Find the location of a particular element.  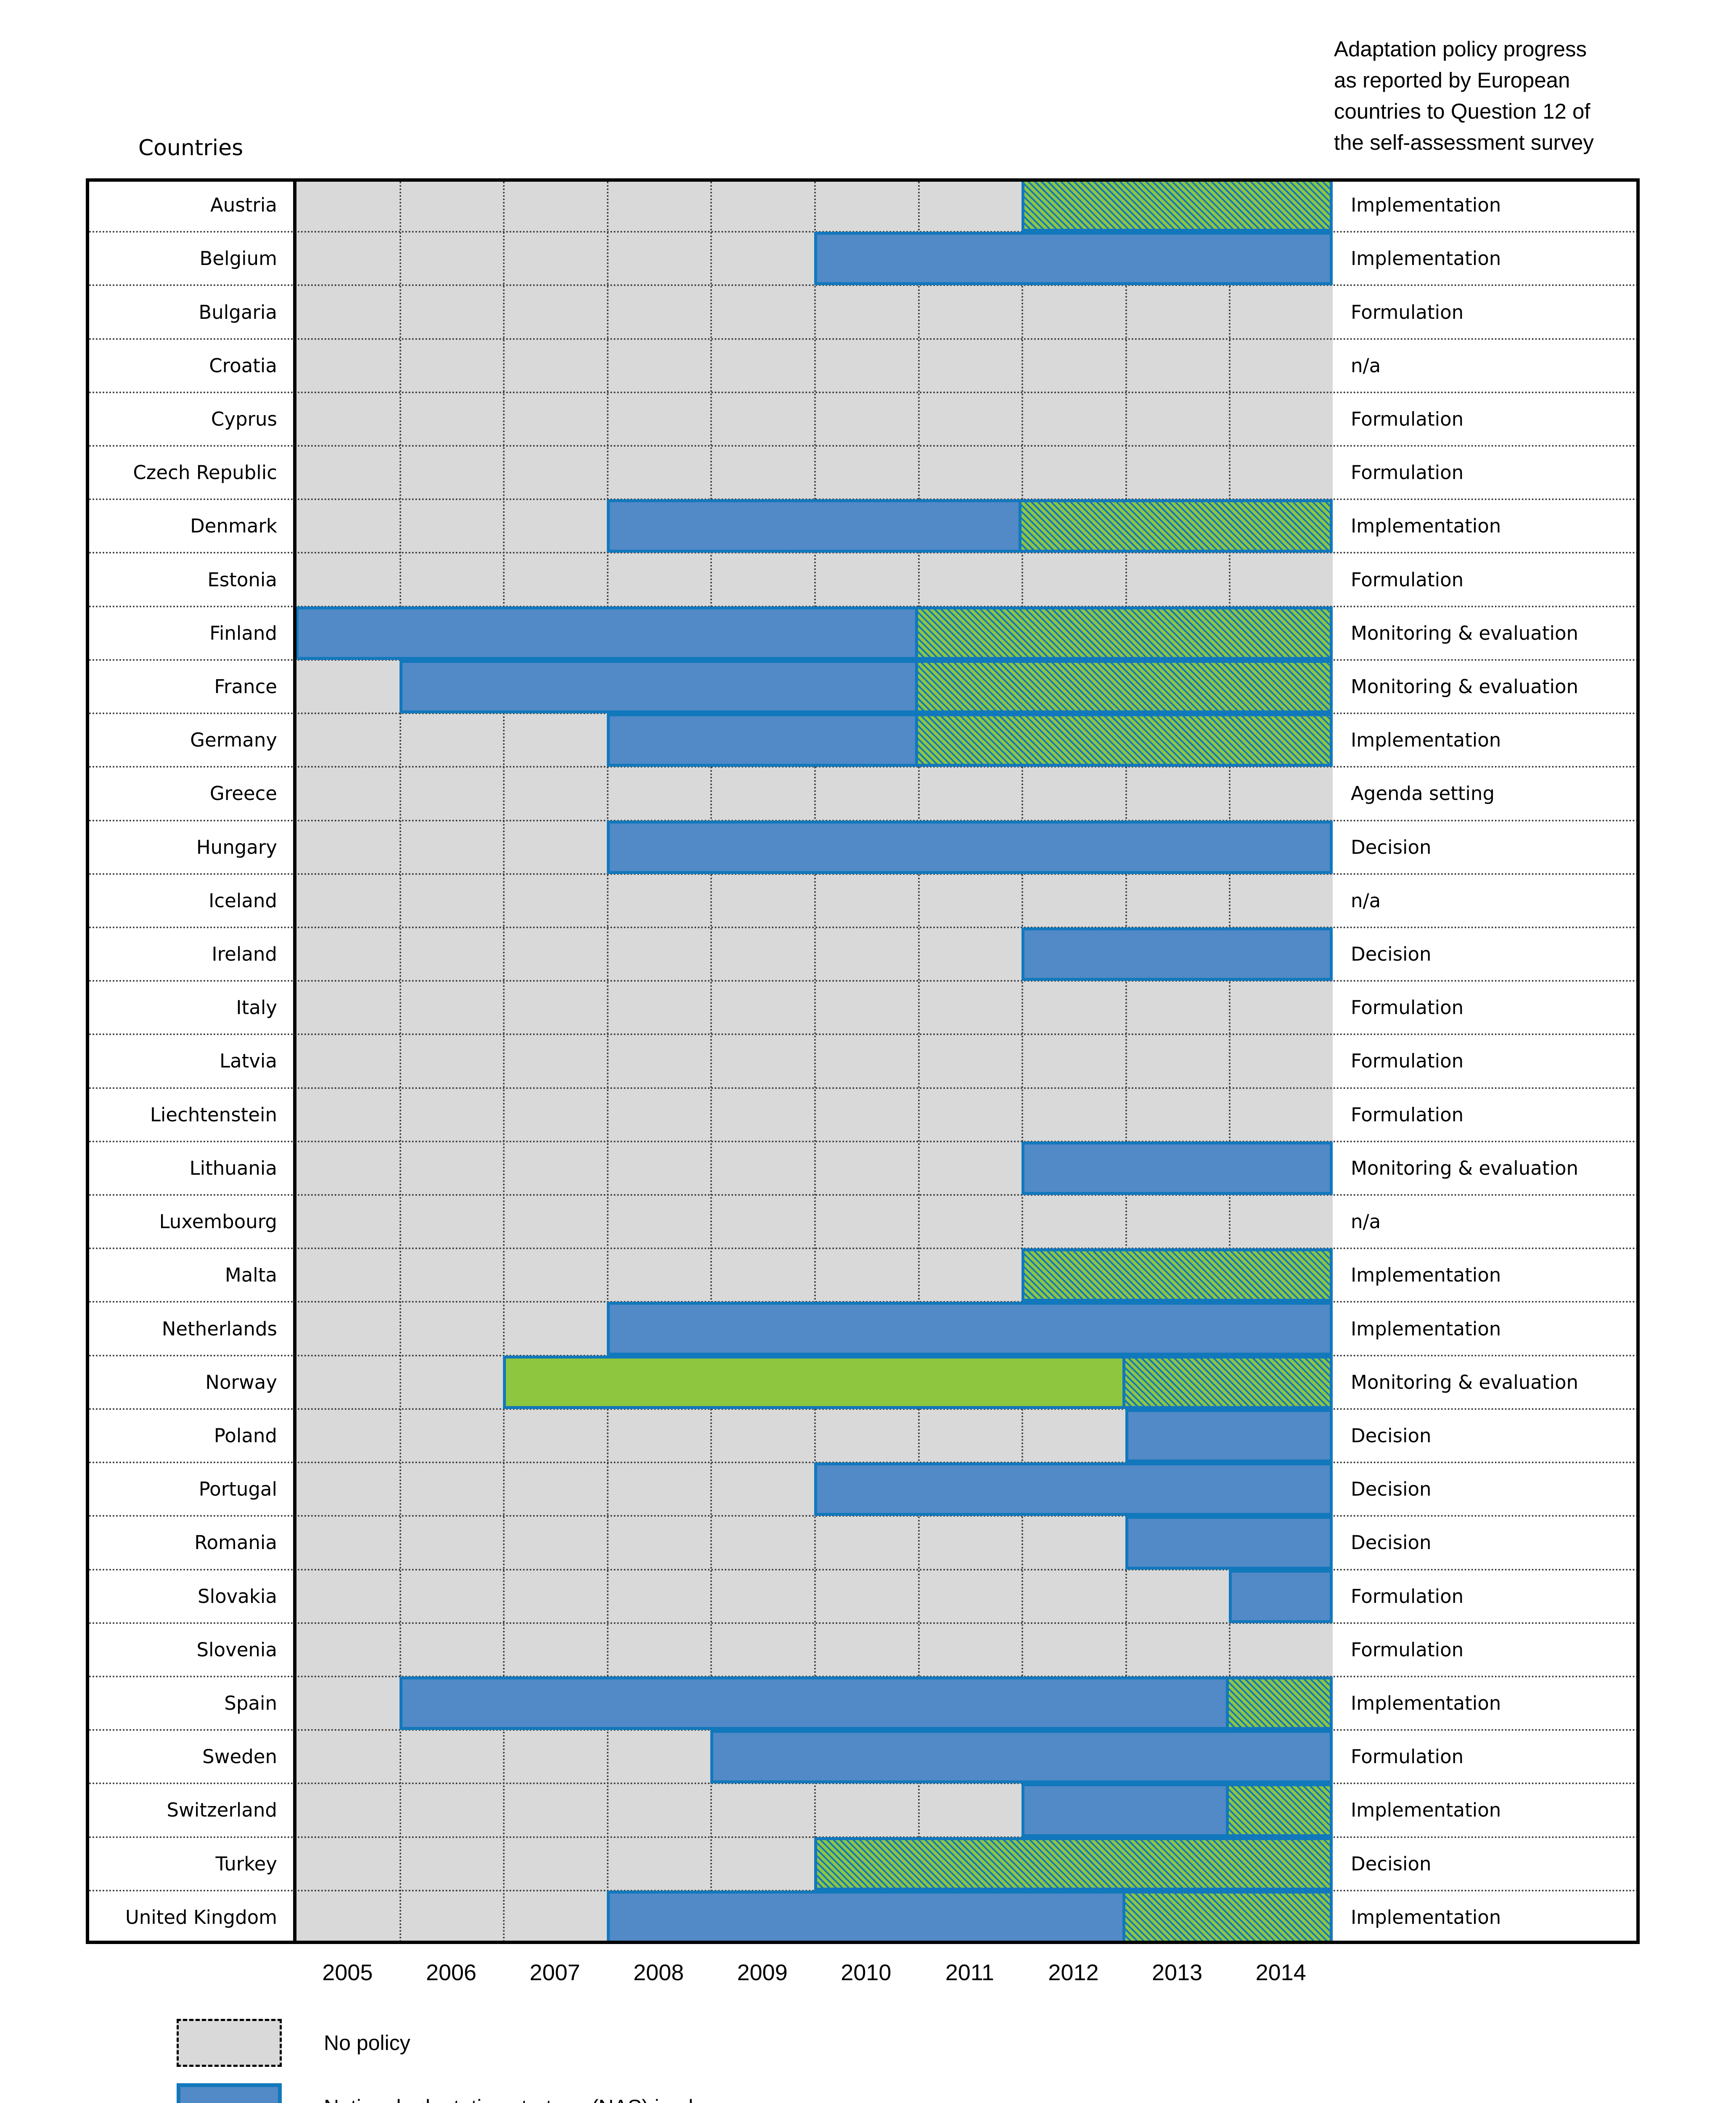

x-tick-label: 2008 is located at coordinates (658, 1972).